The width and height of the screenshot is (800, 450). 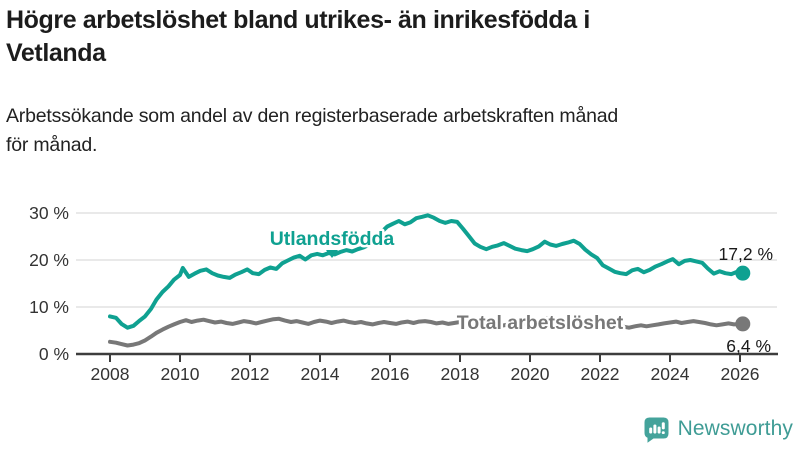 I want to click on x-axis-tick-label: 2018, so click(x=460, y=374).